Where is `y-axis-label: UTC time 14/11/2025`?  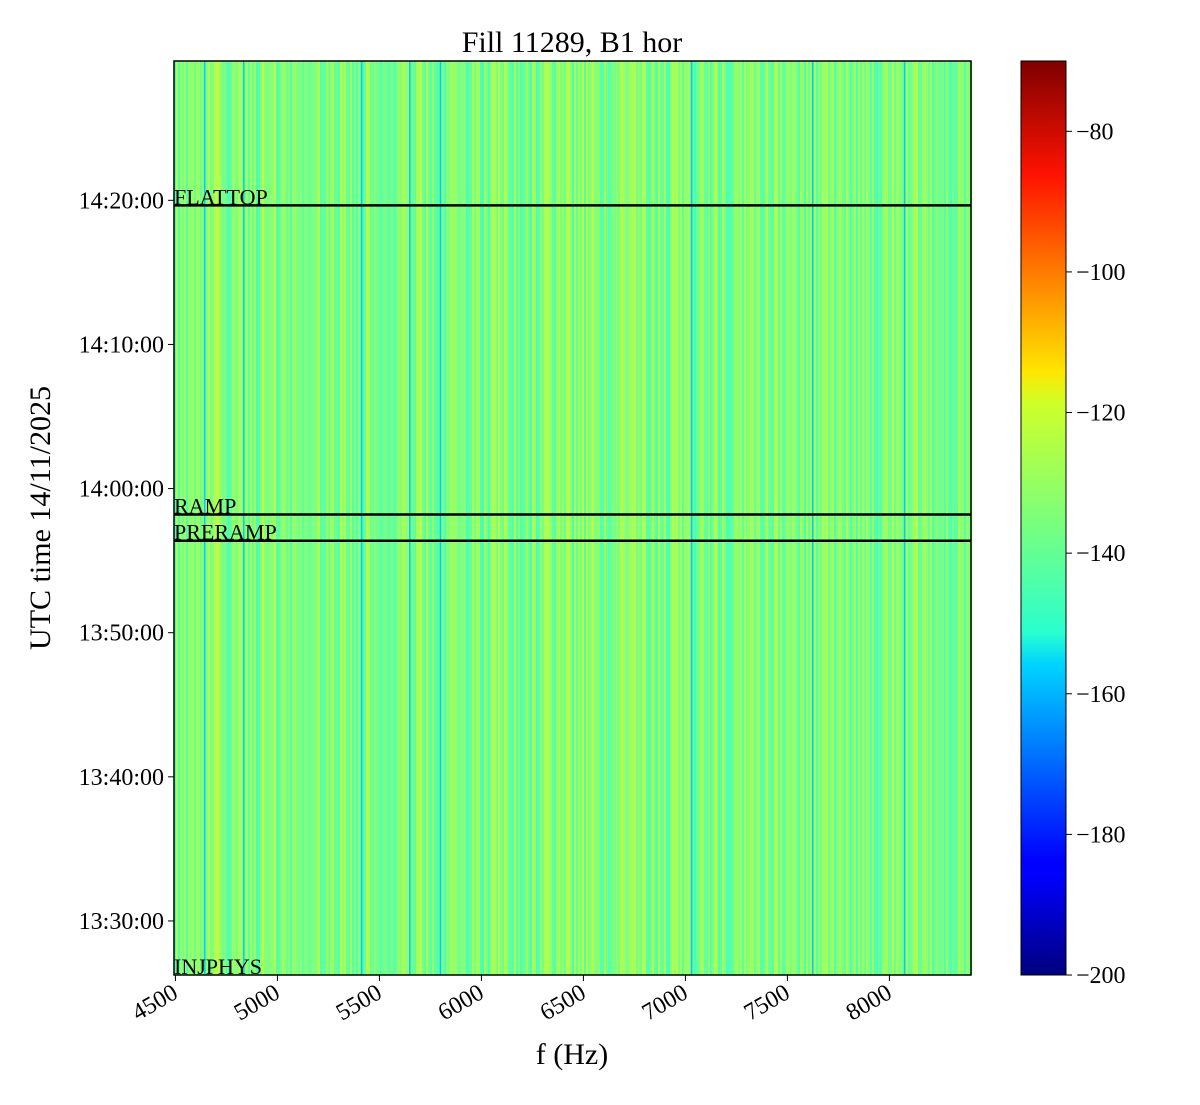 y-axis-label: UTC time 14/11/2025 is located at coordinates (40, 518).